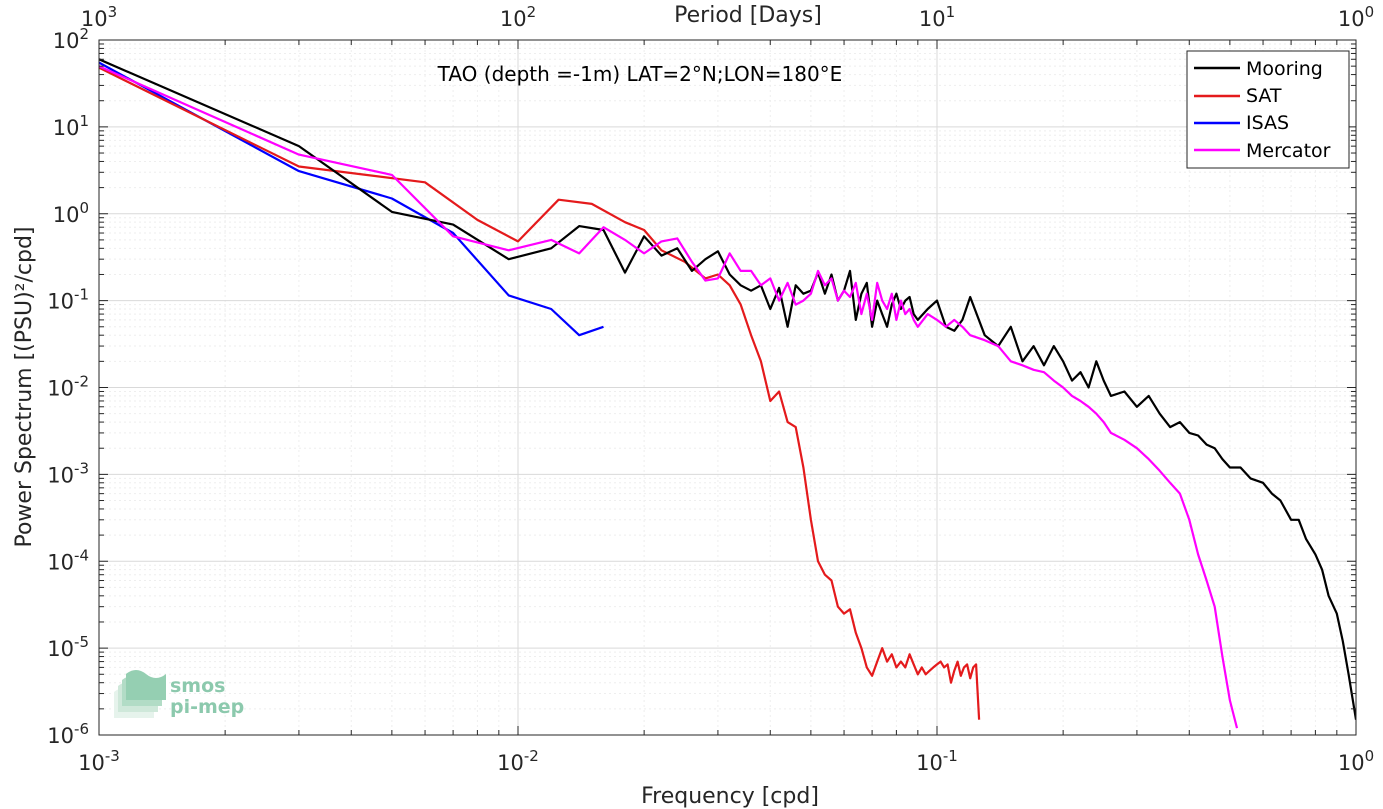 Image resolution: width=1383 pixels, height=809 pixels. What do you see at coordinates (351, 199) in the screenshot?
I see `series-line-isas` at bounding box center [351, 199].